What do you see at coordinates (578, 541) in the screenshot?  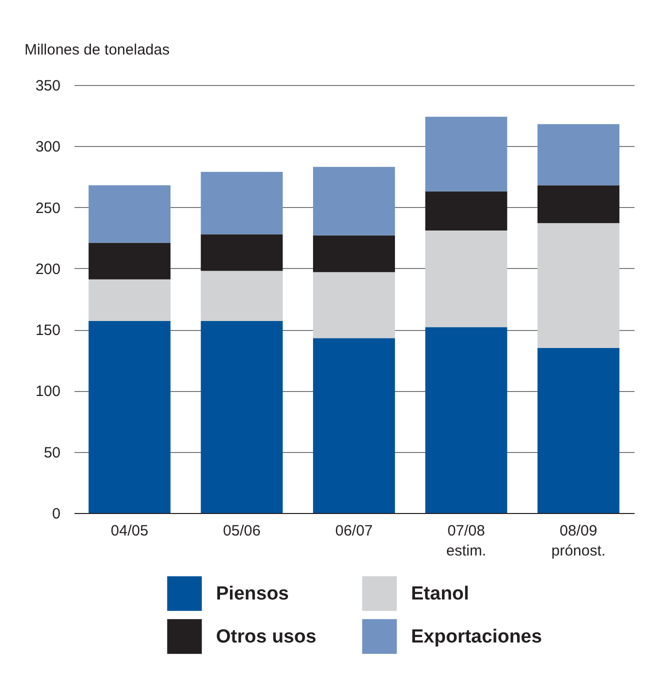 I see `x-tick-label: 08/09 prónost.` at bounding box center [578, 541].